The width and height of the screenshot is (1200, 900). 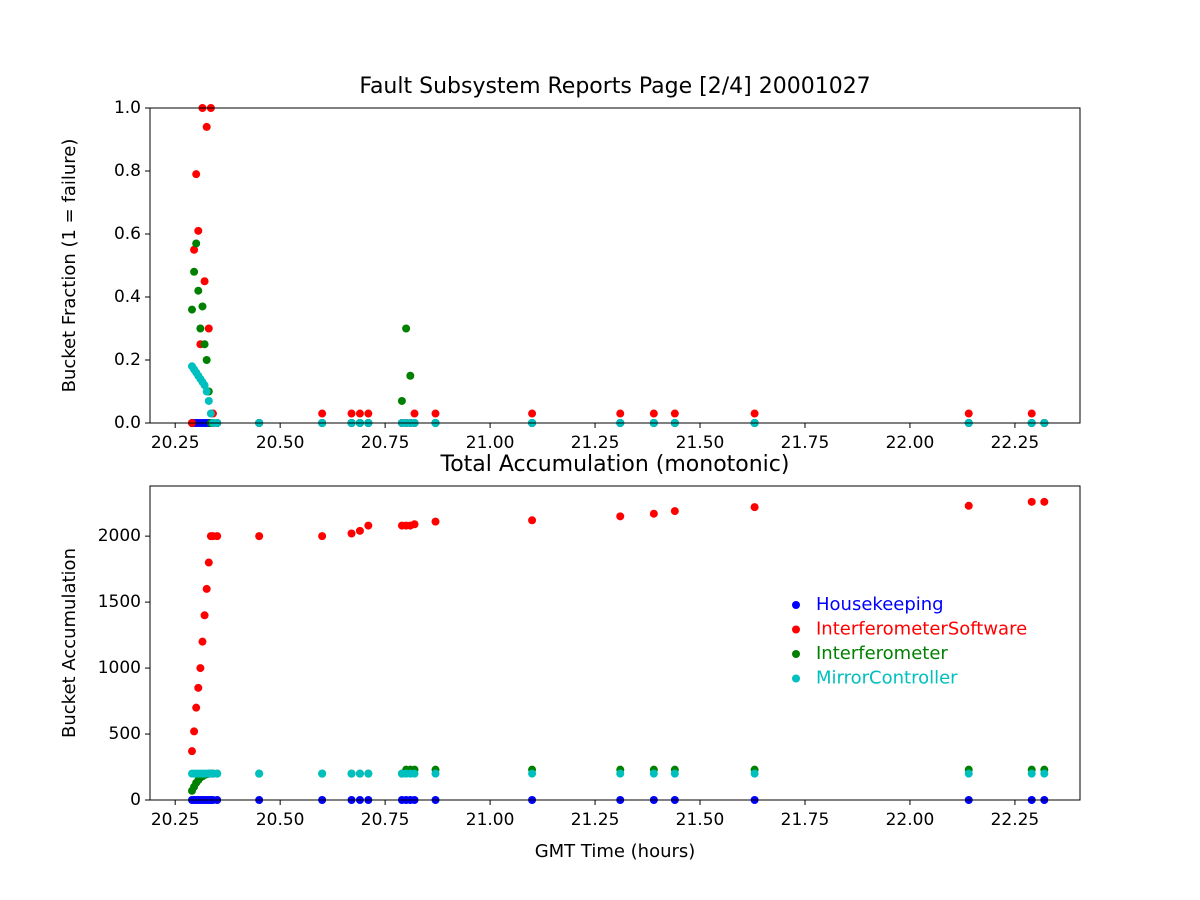 I want to click on y-axis-label: Bucket Fraction (1 = failure), so click(x=69, y=266).